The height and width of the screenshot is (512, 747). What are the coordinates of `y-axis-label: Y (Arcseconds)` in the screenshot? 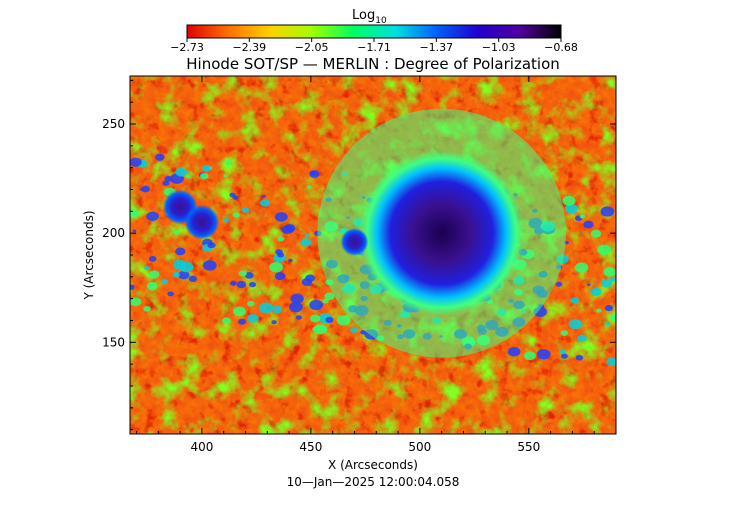 It's located at (89, 255).